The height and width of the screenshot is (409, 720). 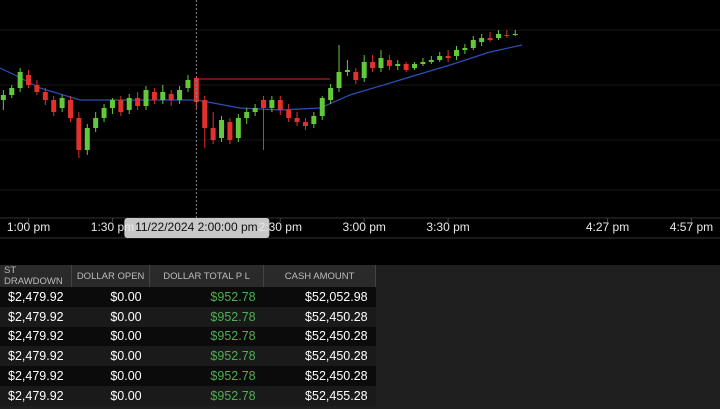 What do you see at coordinates (28, 227) in the screenshot?
I see `x-tick-label: 1:00 pm` at bounding box center [28, 227].